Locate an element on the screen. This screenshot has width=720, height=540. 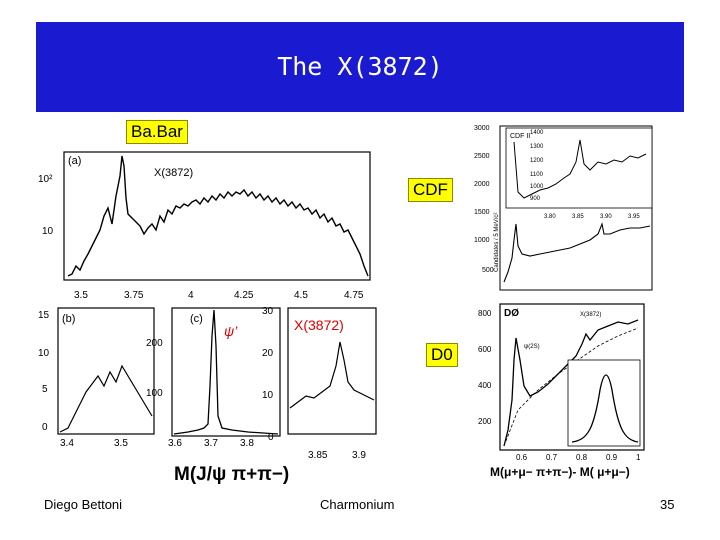
babar-d-xtick: 3.9 is located at coordinates (359, 455).